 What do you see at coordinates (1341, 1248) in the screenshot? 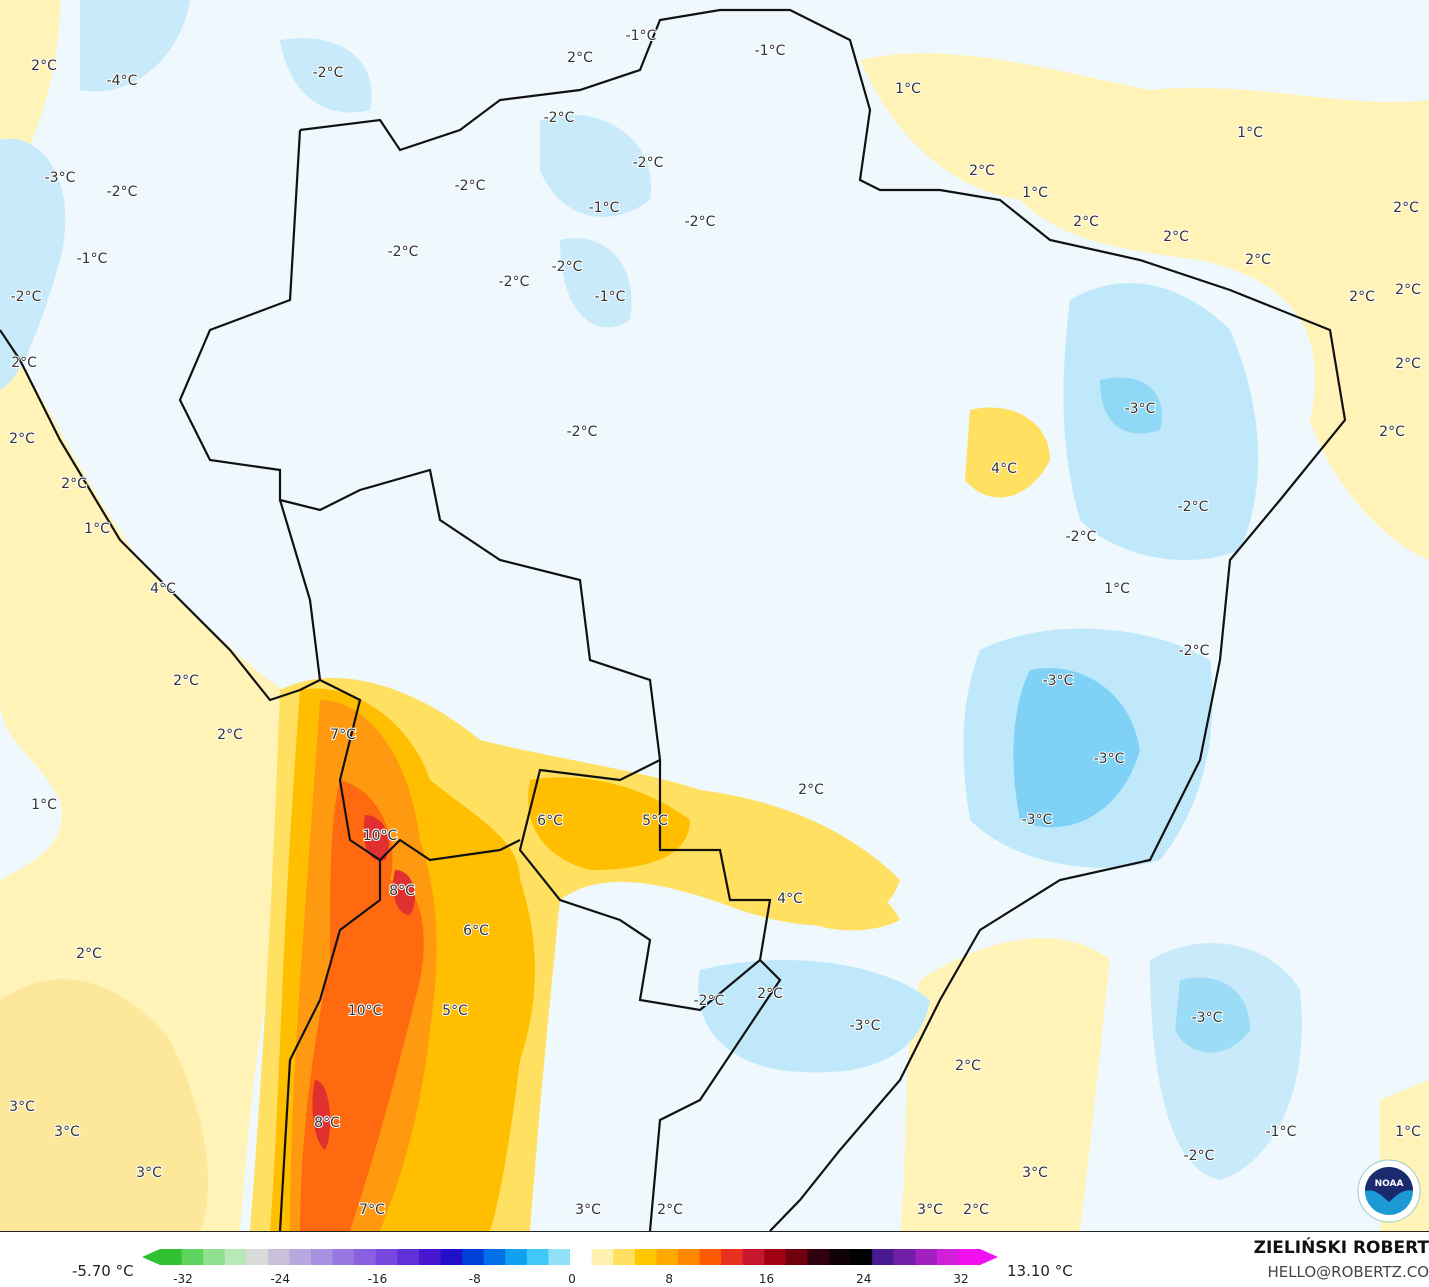
I see `author-name: ZIELIŃSKI ROBERT` at bounding box center [1341, 1248].